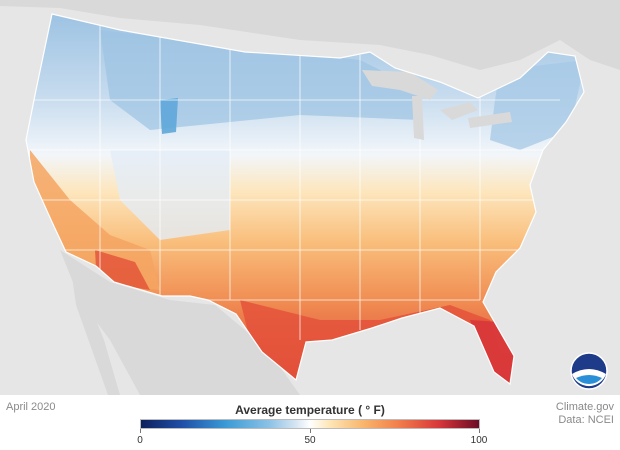 This screenshot has width=620, height=450. What do you see at coordinates (437, 105) in the screenshot?
I see `great-lakes` at bounding box center [437, 105].